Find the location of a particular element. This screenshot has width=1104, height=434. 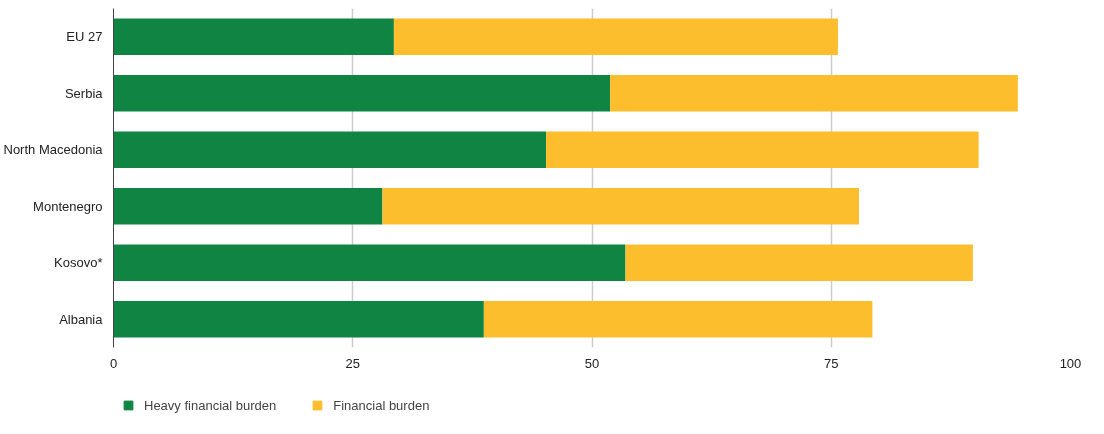

x-tick-label: 25 is located at coordinates (352, 363).